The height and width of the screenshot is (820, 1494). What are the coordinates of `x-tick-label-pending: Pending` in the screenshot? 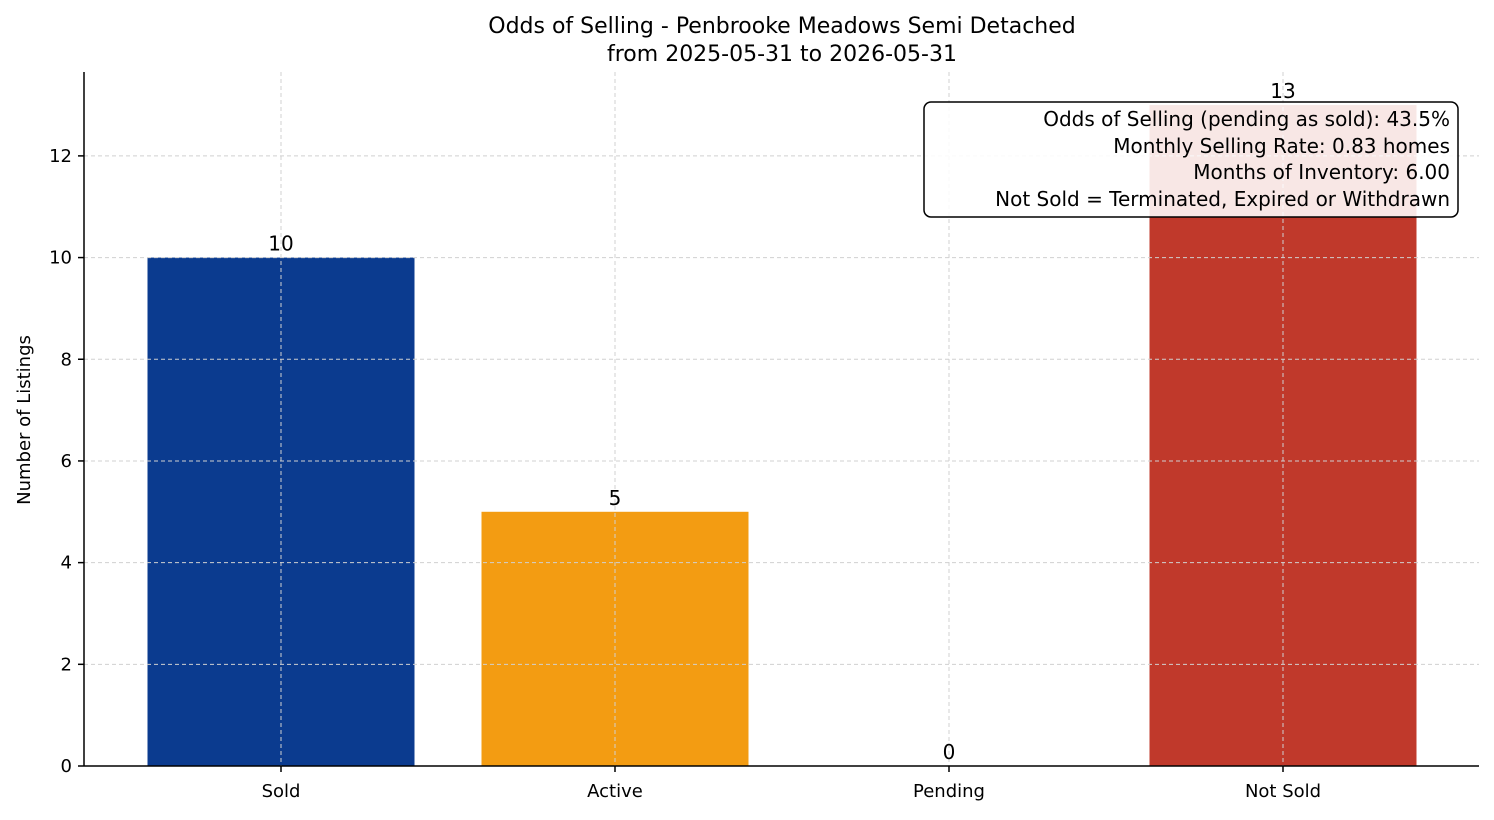 It's located at (949, 791).